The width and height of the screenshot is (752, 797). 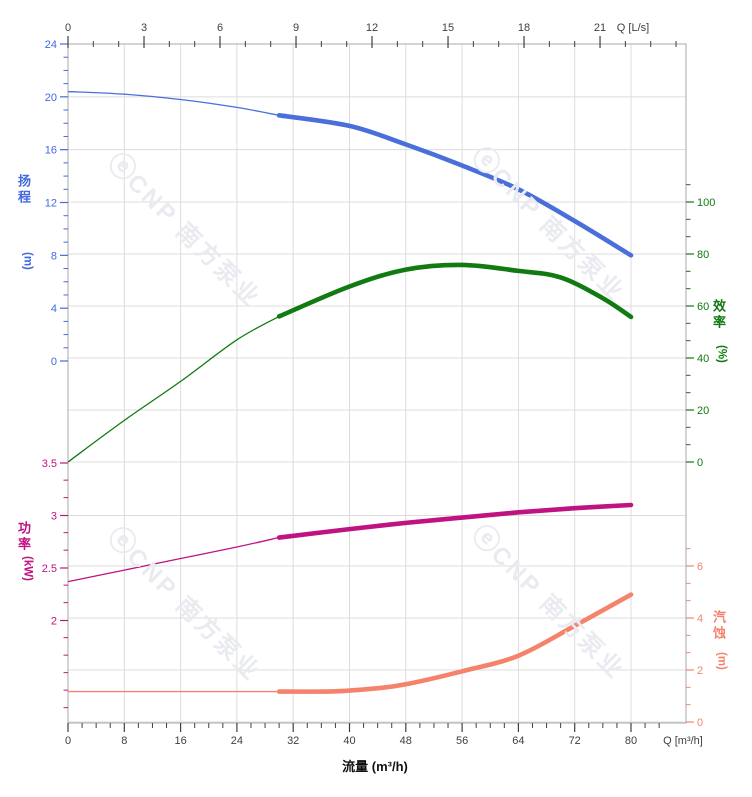 I want to click on tick-label: 3.5, so click(x=49, y=464).